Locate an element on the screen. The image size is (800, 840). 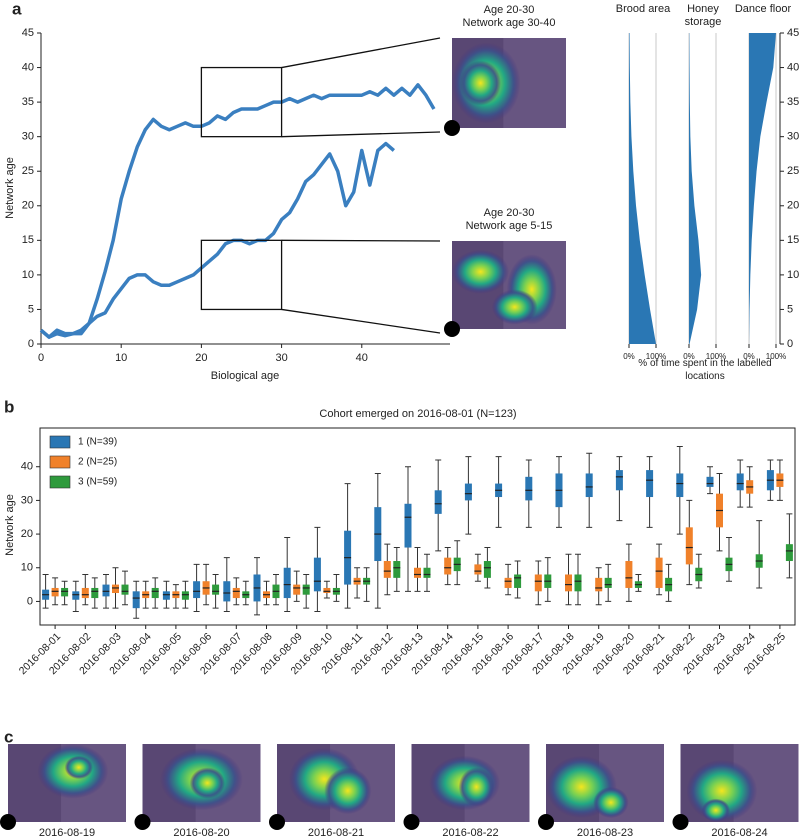
image-caption: 2016-08-20 is located at coordinates (201, 833).